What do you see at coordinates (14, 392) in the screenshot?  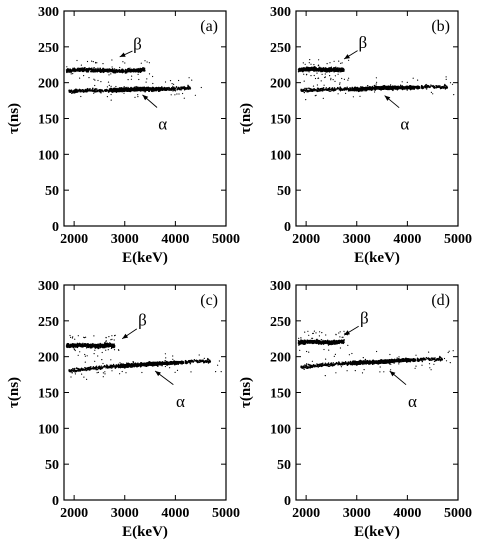 I see `y-axis-title: τ(ns)` at bounding box center [14, 392].